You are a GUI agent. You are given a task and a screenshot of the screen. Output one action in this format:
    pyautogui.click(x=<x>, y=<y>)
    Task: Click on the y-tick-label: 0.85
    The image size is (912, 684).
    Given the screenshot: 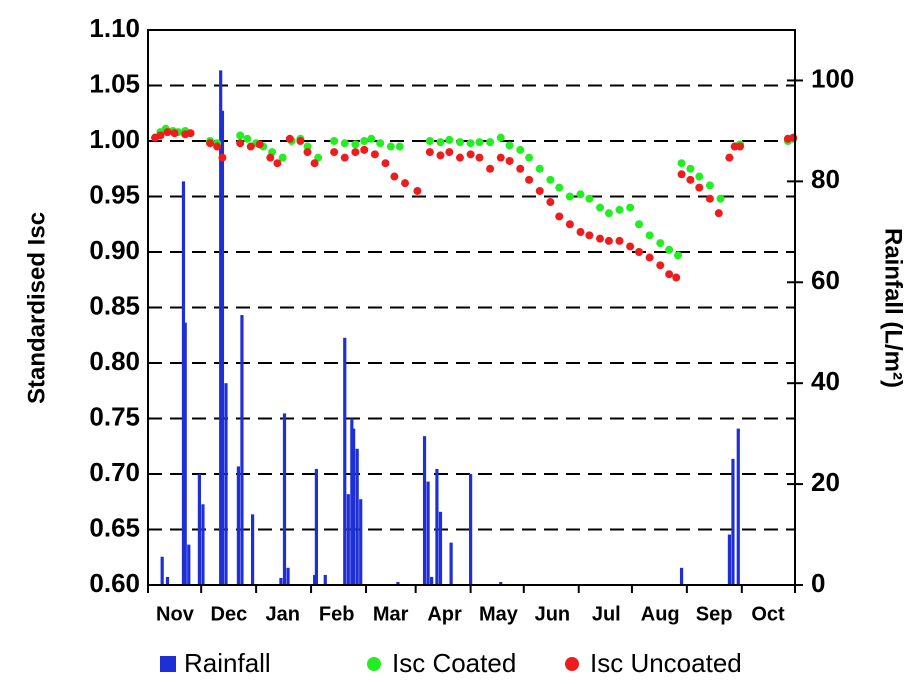 What is the action you would take?
    pyautogui.click(x=114, y=305)
    